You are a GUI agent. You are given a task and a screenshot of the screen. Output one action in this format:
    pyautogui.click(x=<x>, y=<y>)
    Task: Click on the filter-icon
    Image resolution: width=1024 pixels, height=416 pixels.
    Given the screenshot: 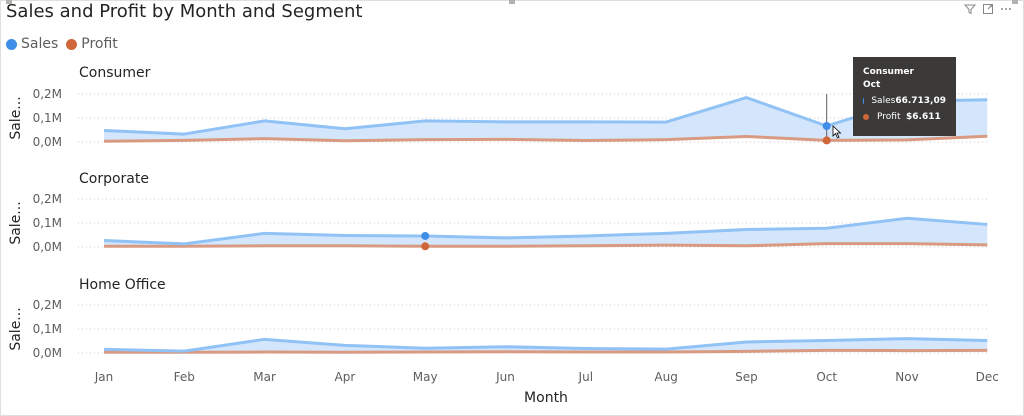 What is the action you would take?
    pyautogui.click(x=970, y=9)
    